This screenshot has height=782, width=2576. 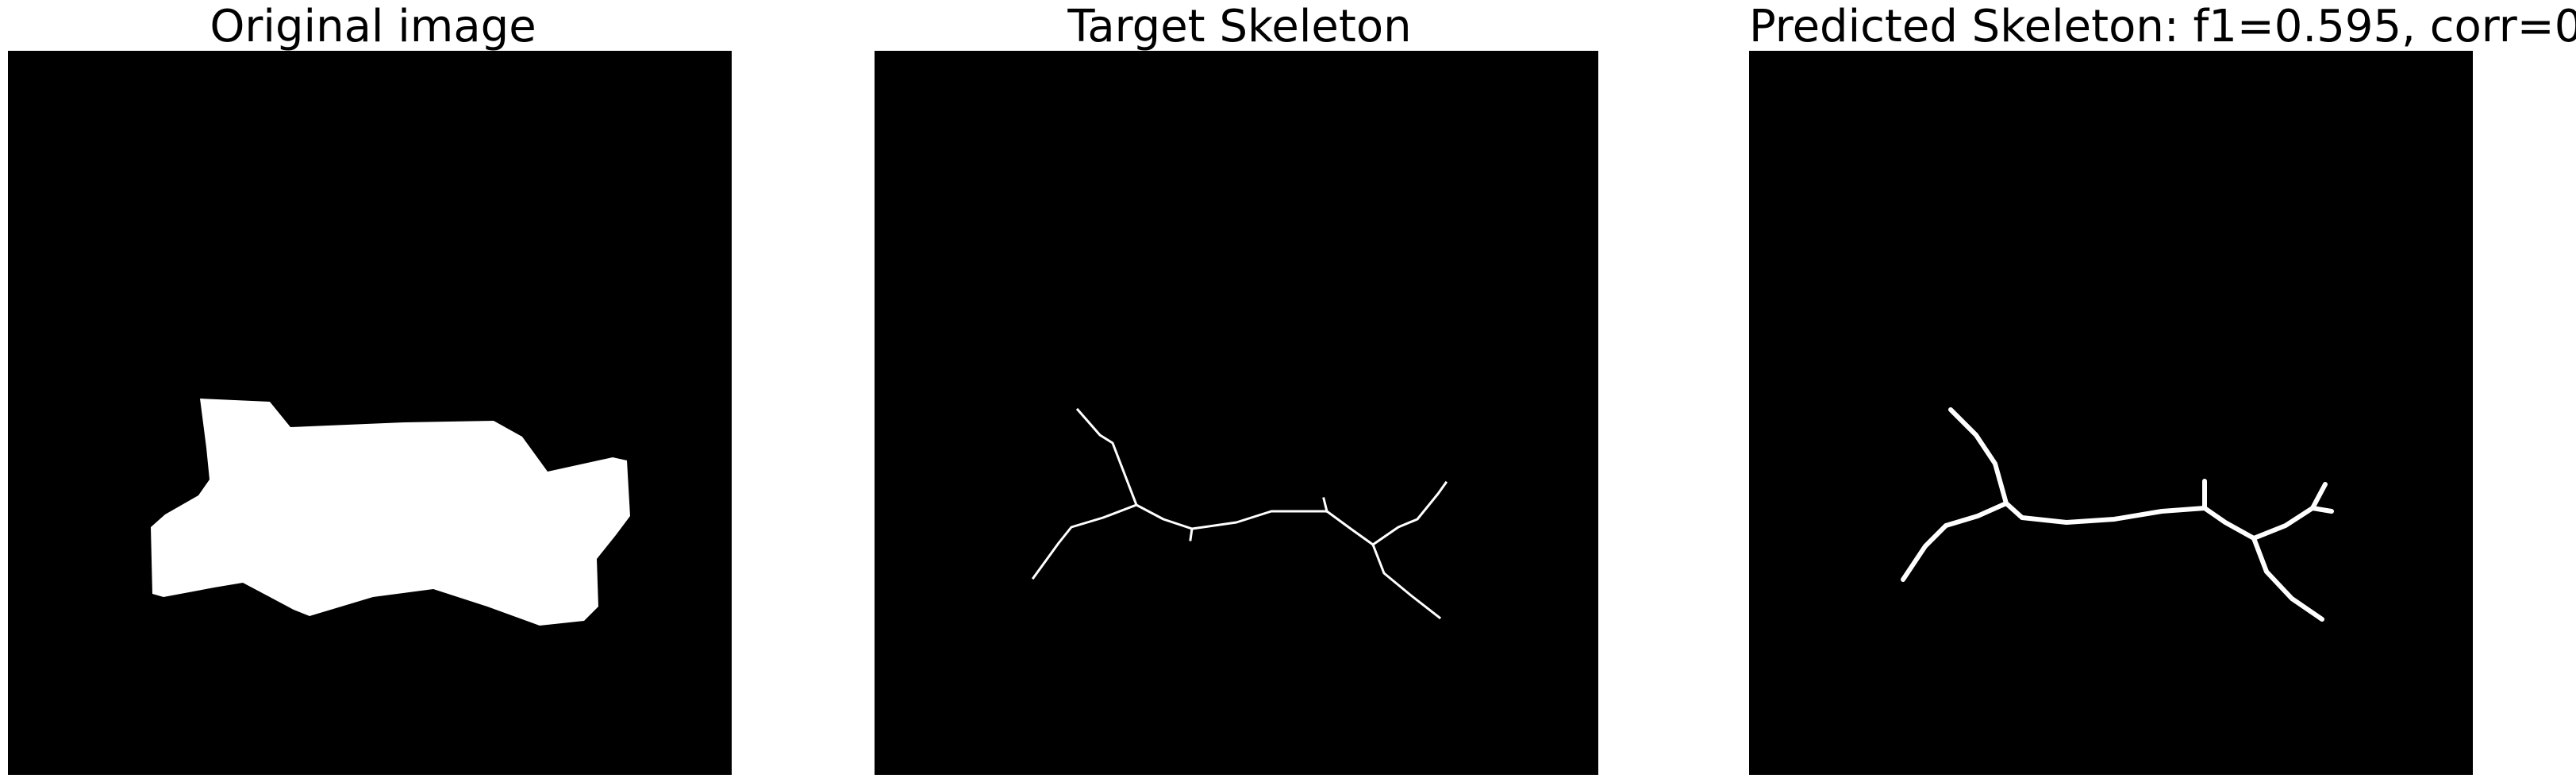 I want to click on target-skeleton-image, so click(x=1239, y=513).